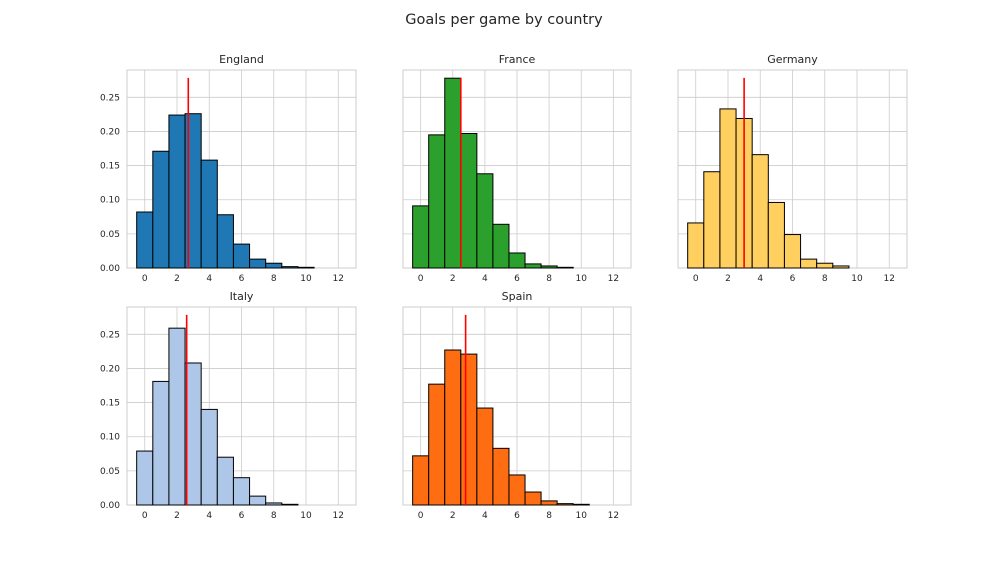 This screenshot has height=576, width=1008. Describe the element at coordinates (110, 201) in the screenshot. I see `y-tick-label: 0.10` at that location.